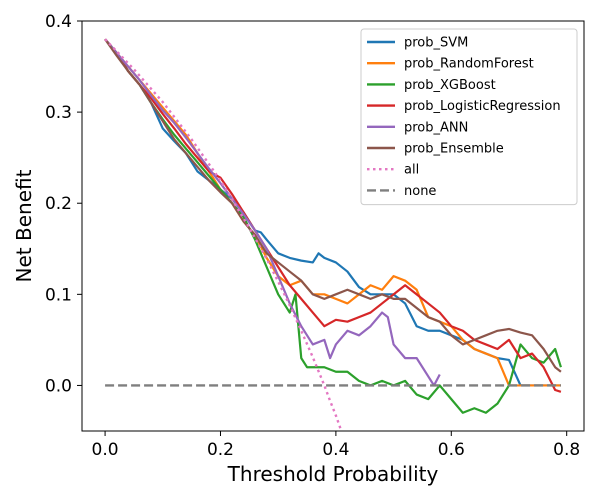 The height and width of the screenshot is (500, 600). Describe the element at coordinates (420, 191) in the screenshot. I see `legend-label: none` at that location.